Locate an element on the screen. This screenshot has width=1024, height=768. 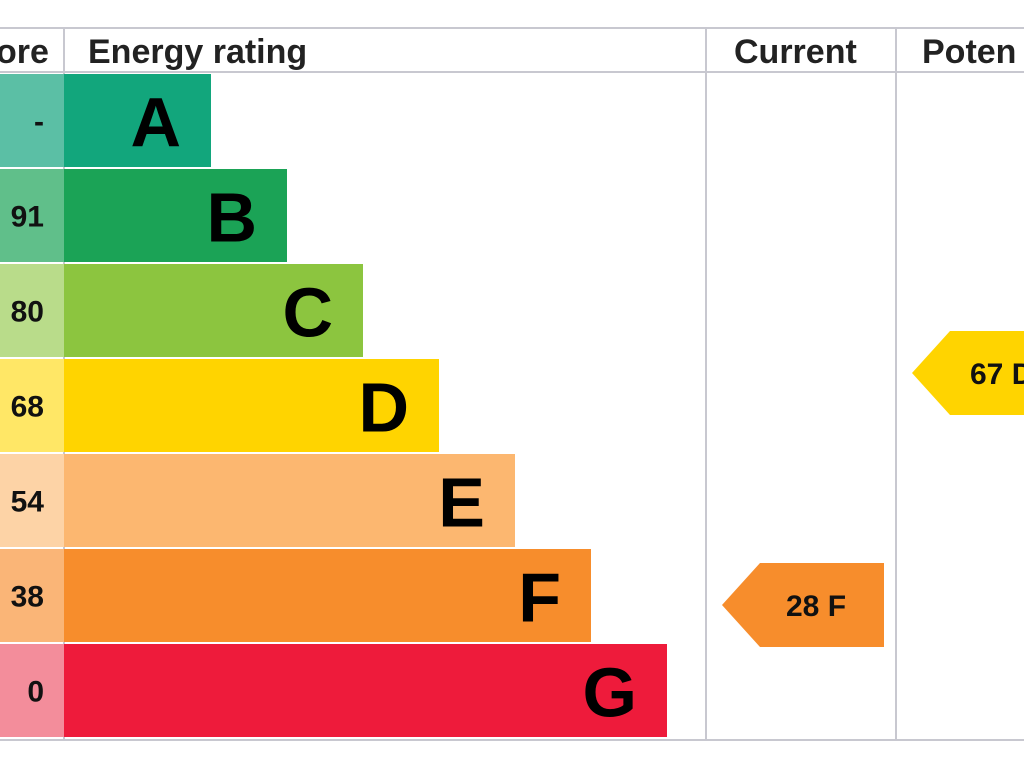
potential-arrow is located at coordinates (968, 373).